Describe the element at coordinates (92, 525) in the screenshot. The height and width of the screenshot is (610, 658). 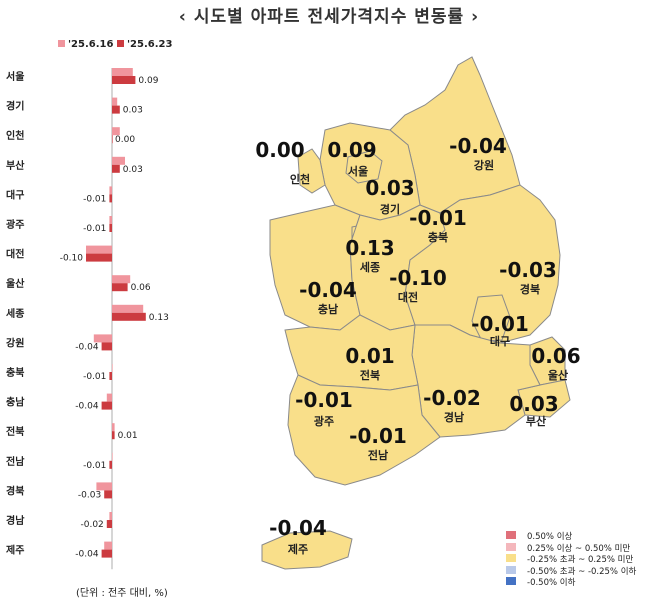
I see `data-label: -0.02` at that location.